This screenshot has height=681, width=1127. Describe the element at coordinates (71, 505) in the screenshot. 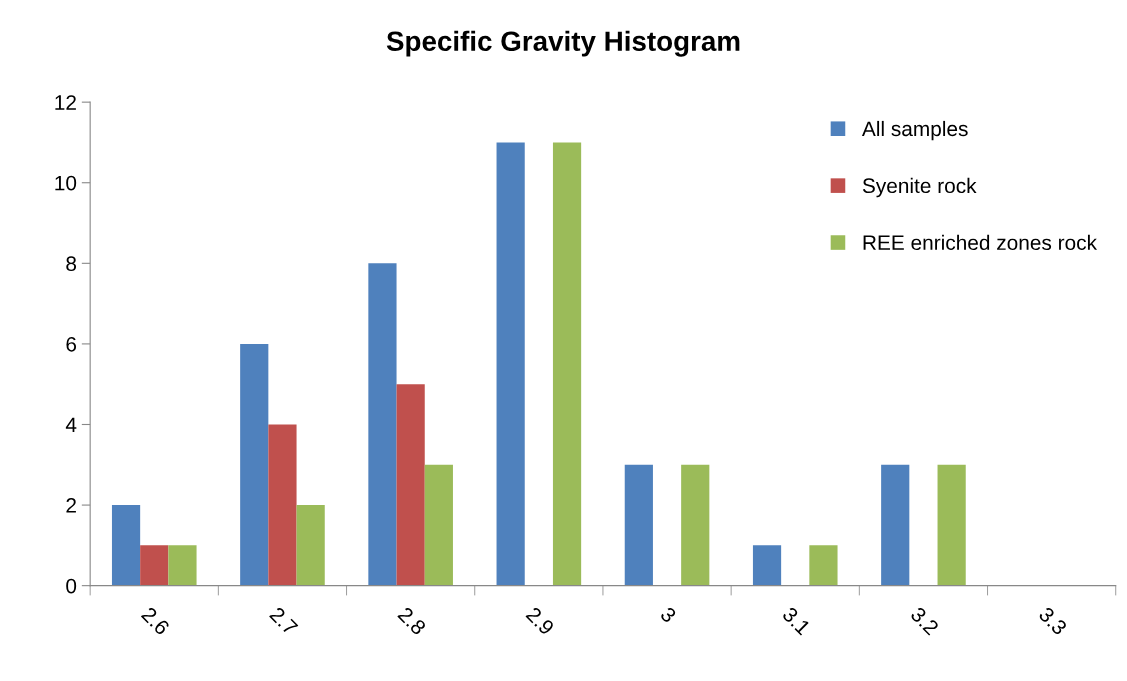

I see `y-tick-label: 2` at that location.